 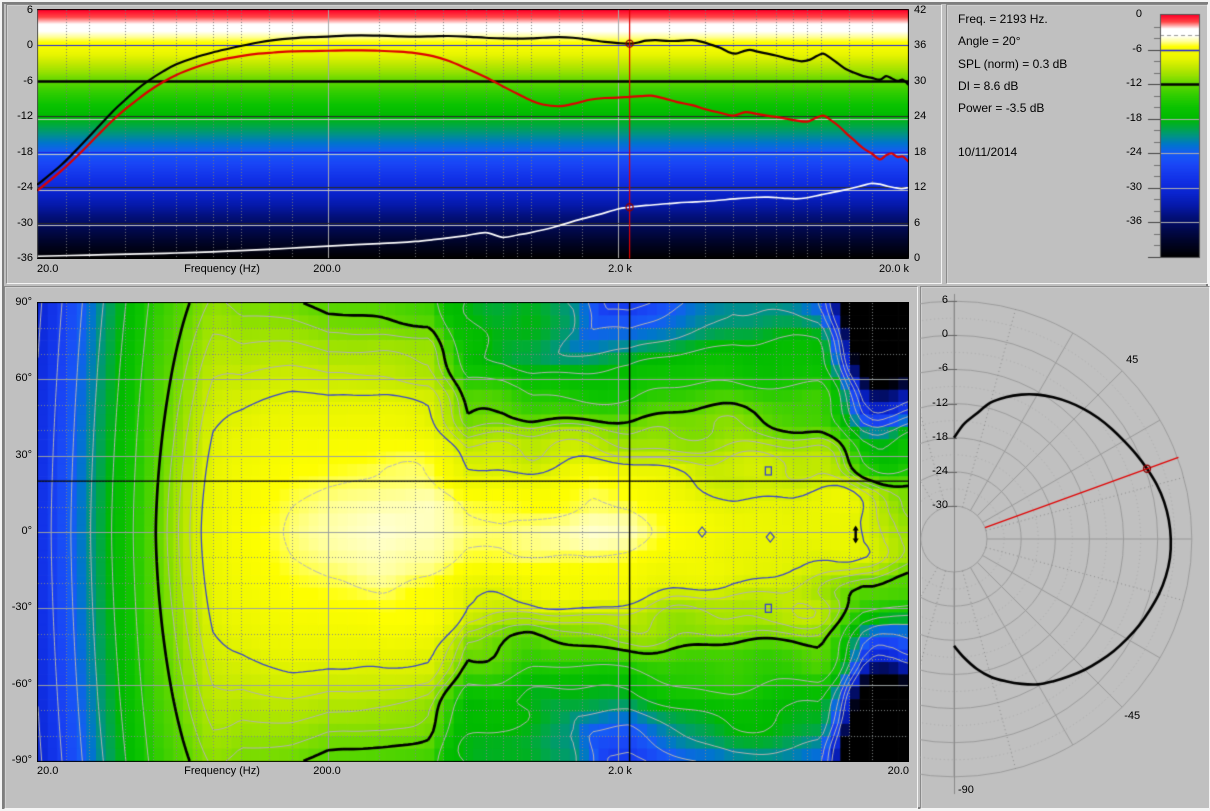 What do you see at coordinates (48, 771) in the screenshot?
I see `map-x-tick-20: 20.0` at bounding box center [48, 771].